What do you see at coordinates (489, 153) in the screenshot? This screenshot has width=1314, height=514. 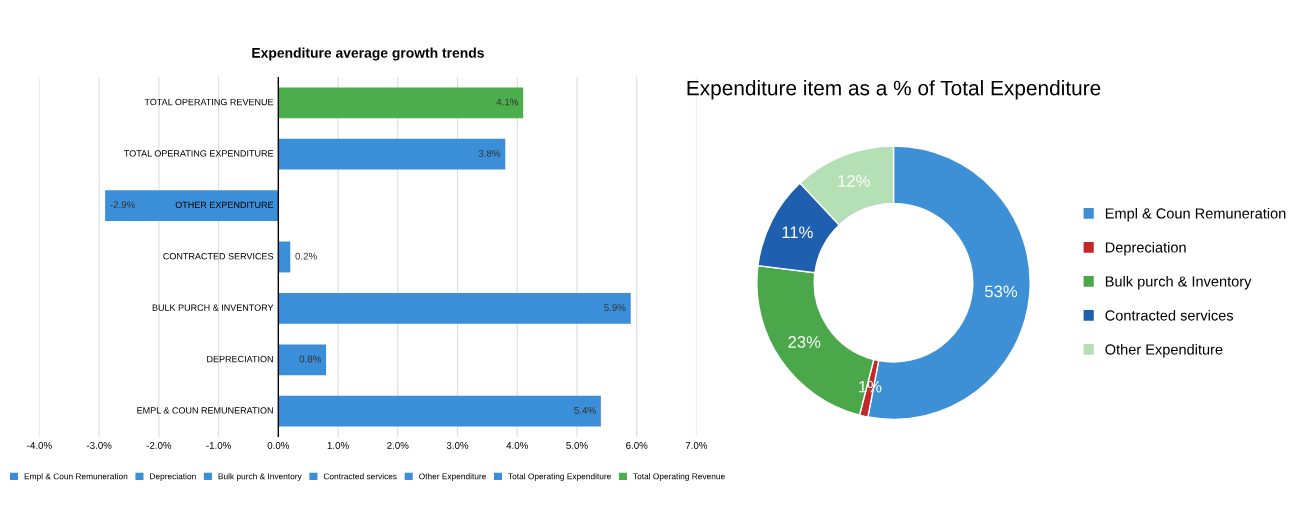 I see `data-label: 3.8%` at bounding box center [489, 153].